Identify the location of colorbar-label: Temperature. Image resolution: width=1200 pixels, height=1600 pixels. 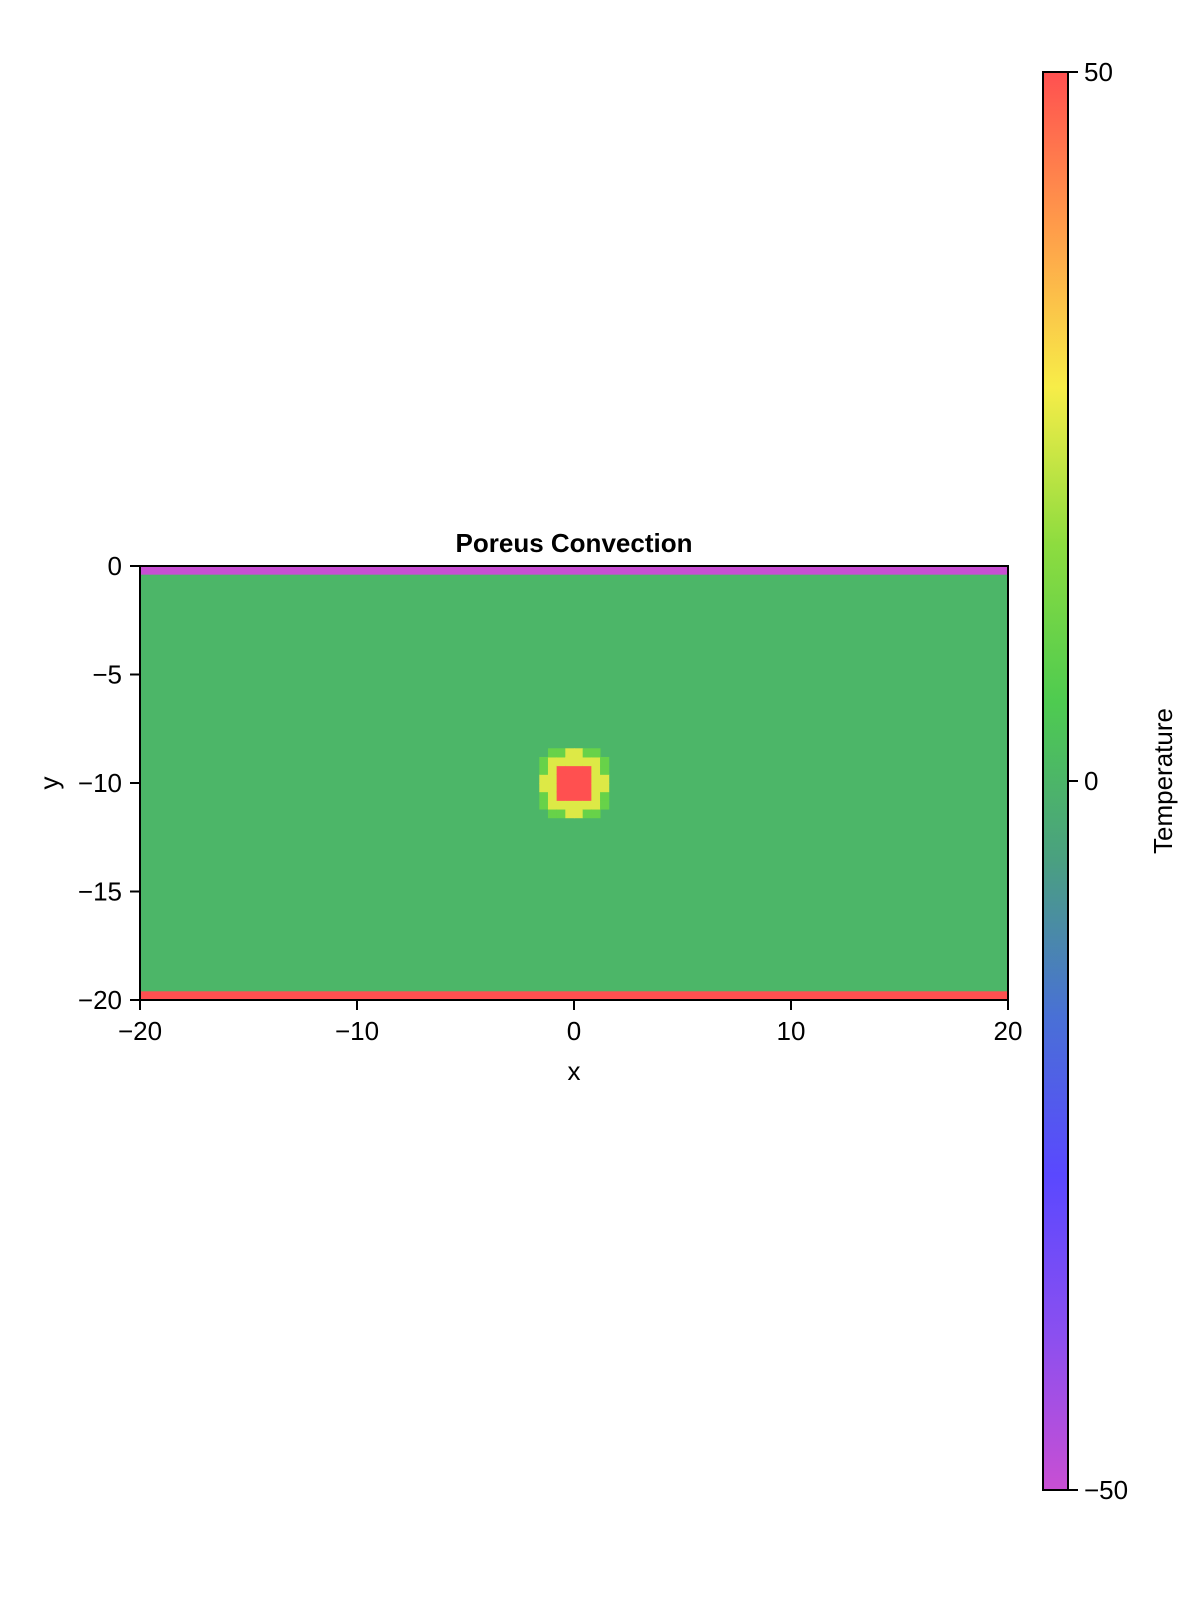
(1163, 781).